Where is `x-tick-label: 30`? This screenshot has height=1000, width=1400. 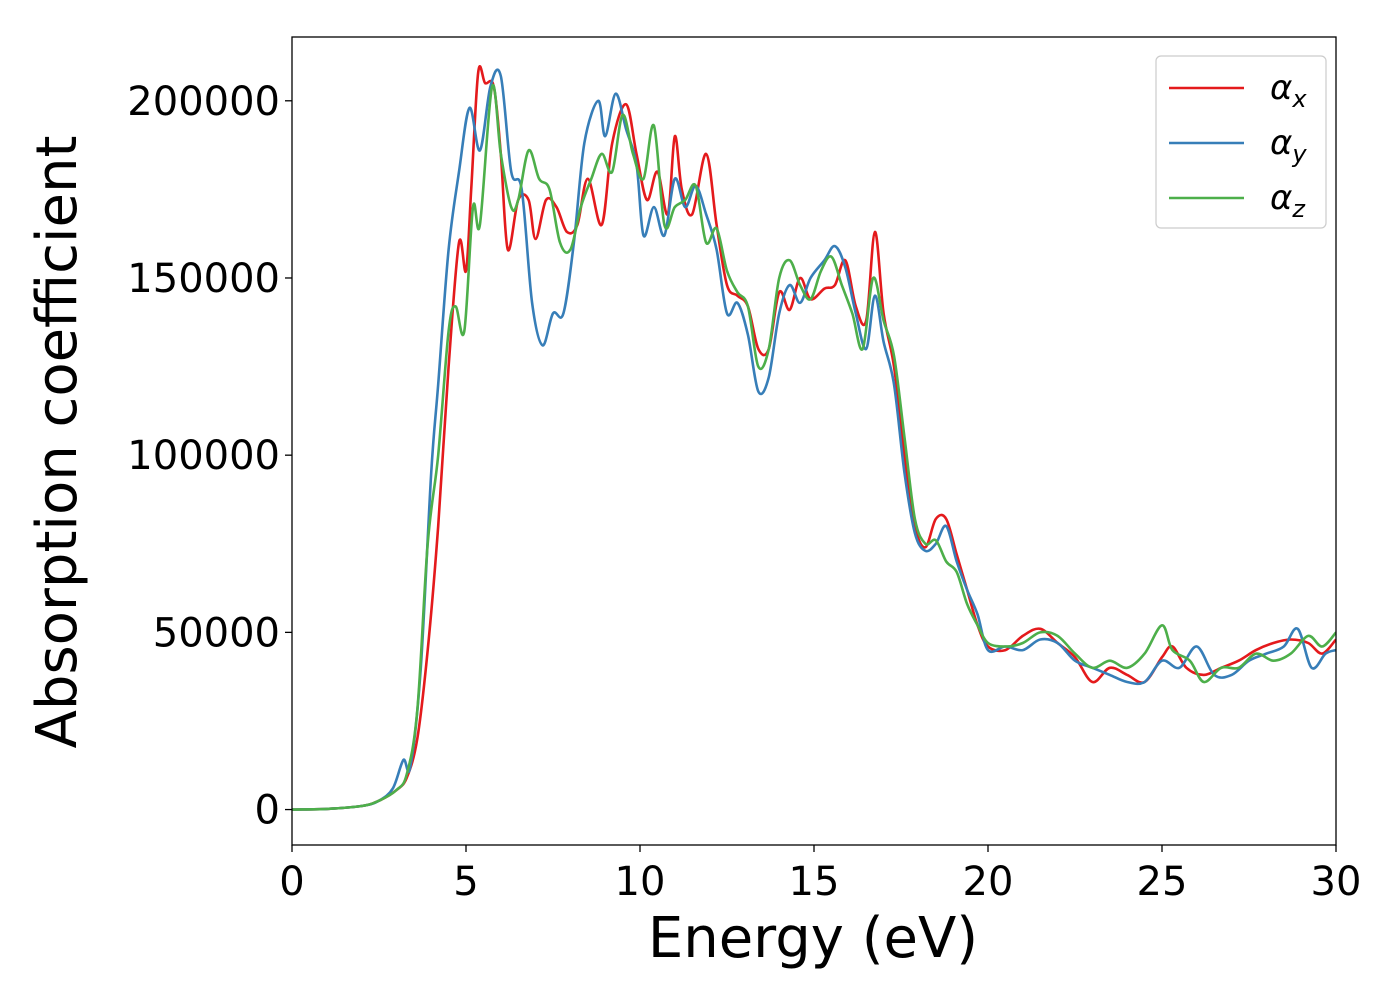 x-tick-label: 30 is located at coordinates (1336, 882).